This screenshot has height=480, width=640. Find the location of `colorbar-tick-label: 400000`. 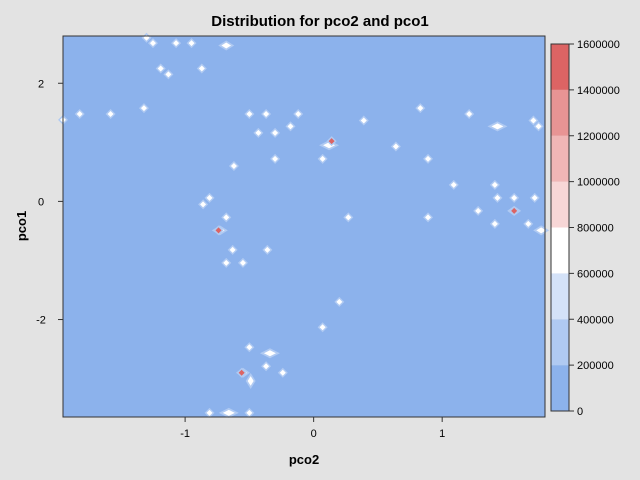

colorbar-tick-label: 400000 is located at coordinates (595, 320).